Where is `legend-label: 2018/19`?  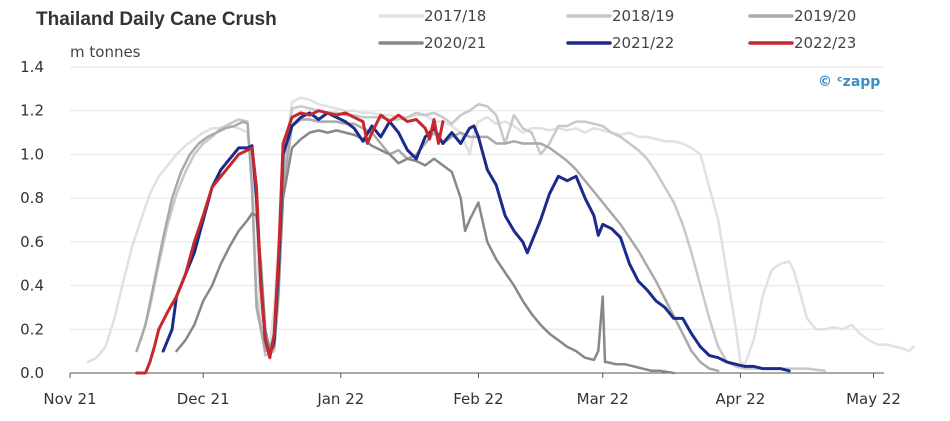
legend-label: 2018/19 is located at coordinates (643, 16).